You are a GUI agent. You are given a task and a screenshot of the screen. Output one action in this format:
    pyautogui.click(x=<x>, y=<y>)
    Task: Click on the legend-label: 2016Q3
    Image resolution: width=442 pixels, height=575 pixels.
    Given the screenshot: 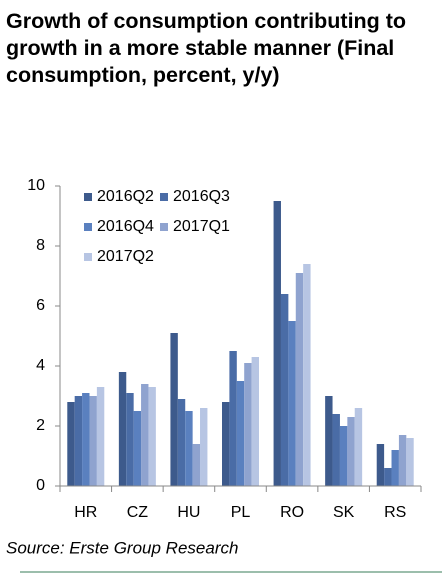 What is the action you would take?
    pyautogui.click(x=201, y=196)
    